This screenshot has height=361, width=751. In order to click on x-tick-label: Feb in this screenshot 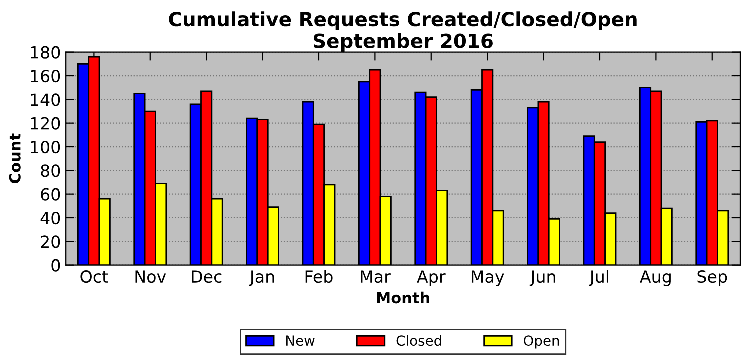, I will do `click(319, 277)`.